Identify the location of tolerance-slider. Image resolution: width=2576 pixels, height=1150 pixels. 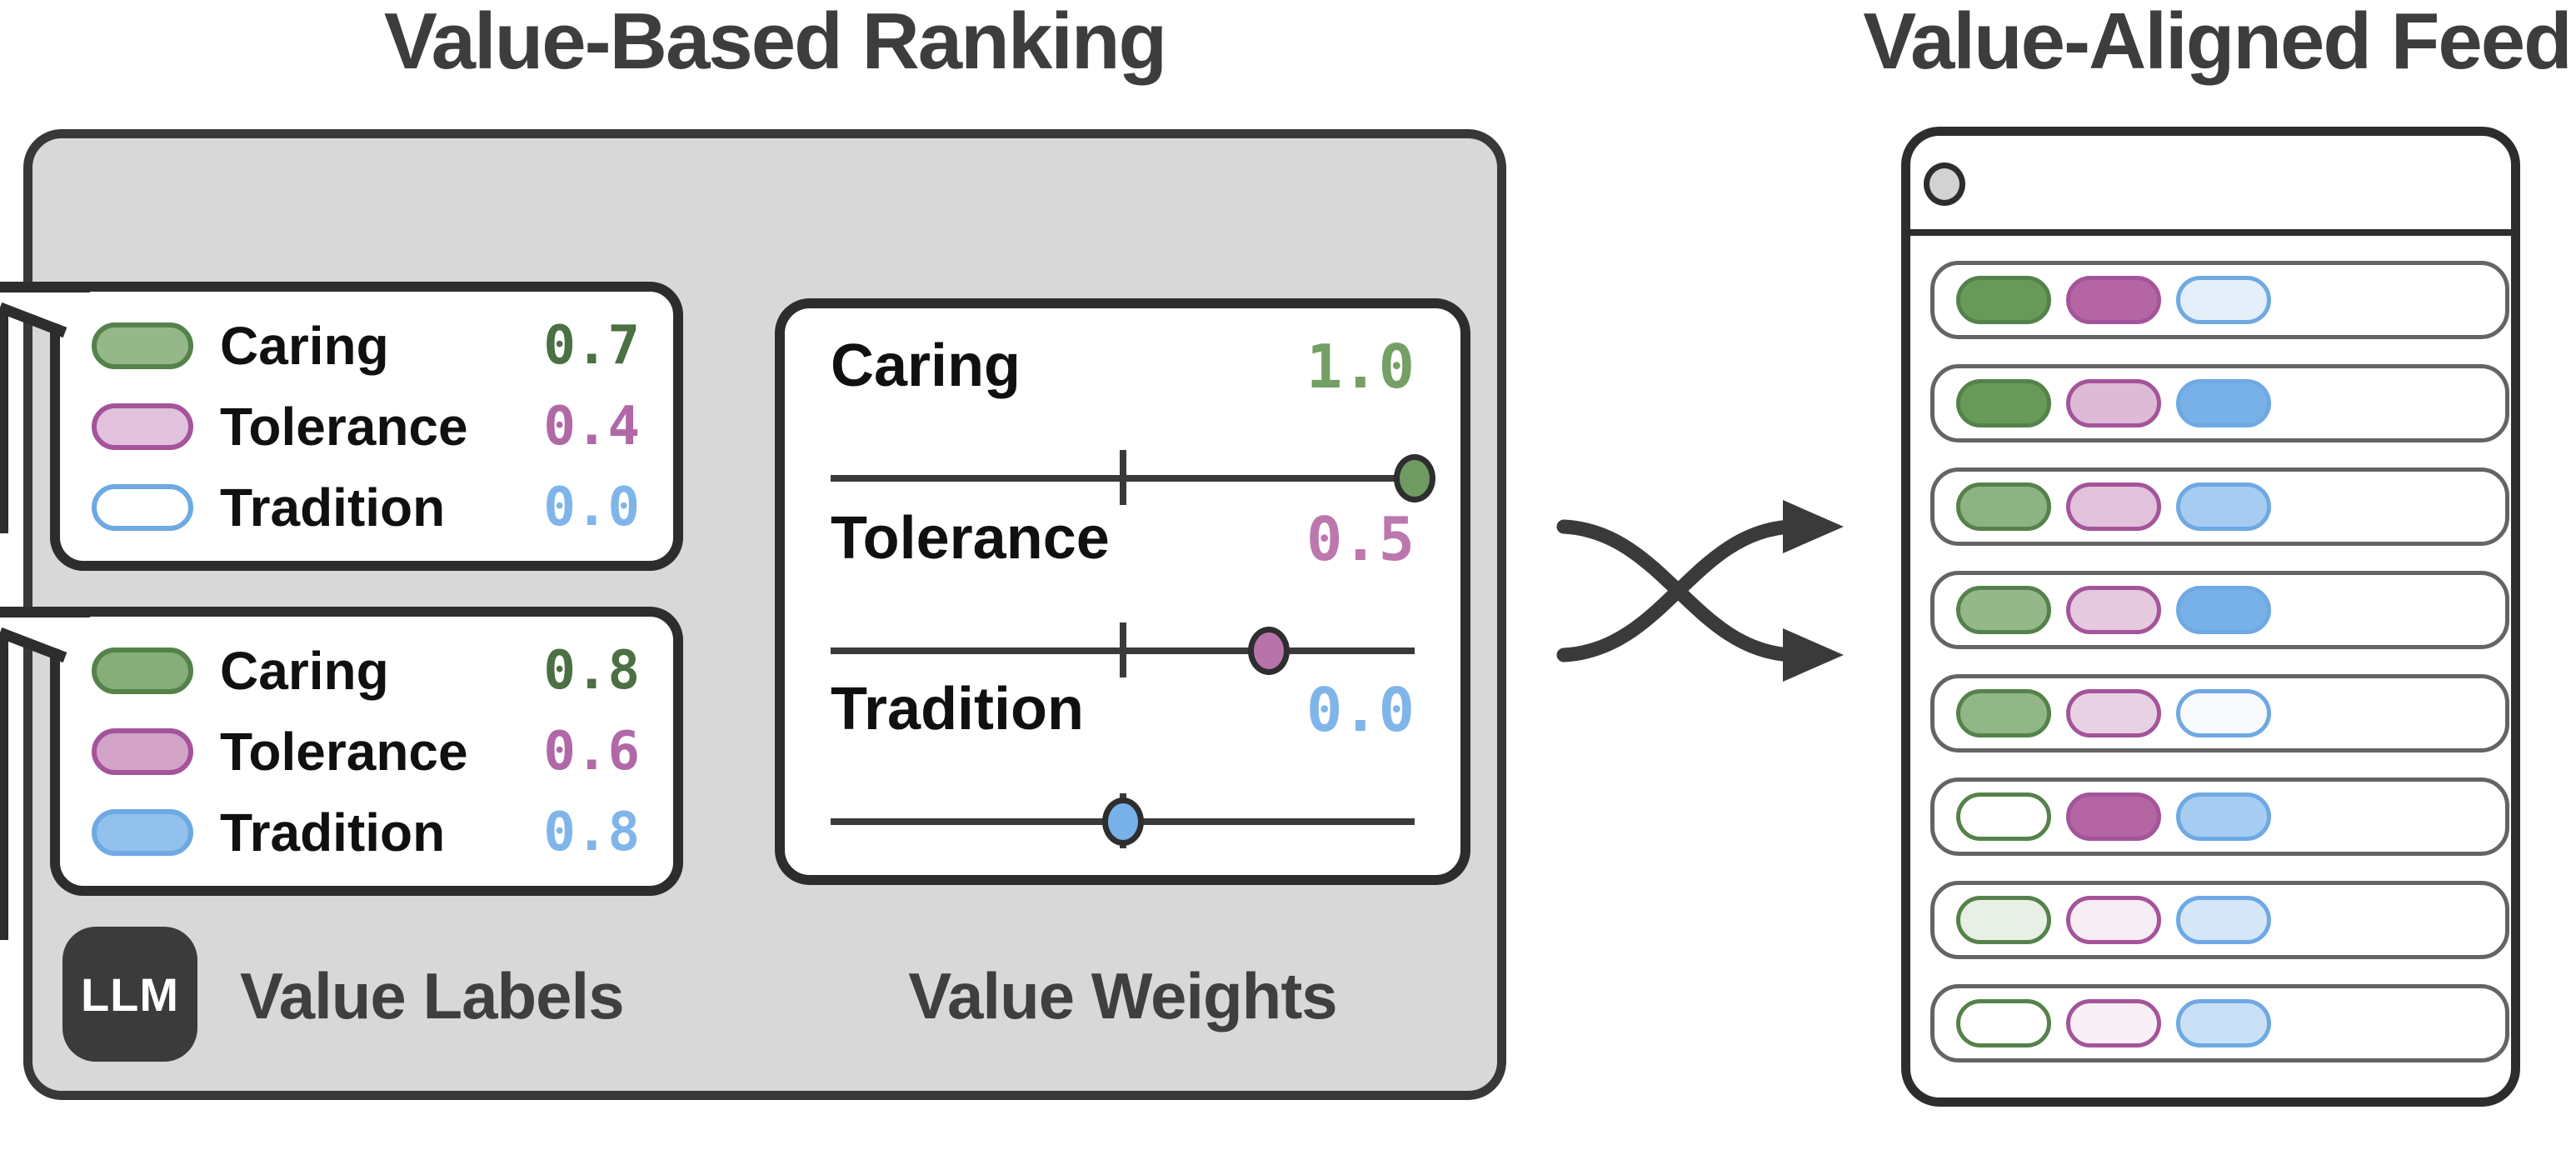
(1123, 650).